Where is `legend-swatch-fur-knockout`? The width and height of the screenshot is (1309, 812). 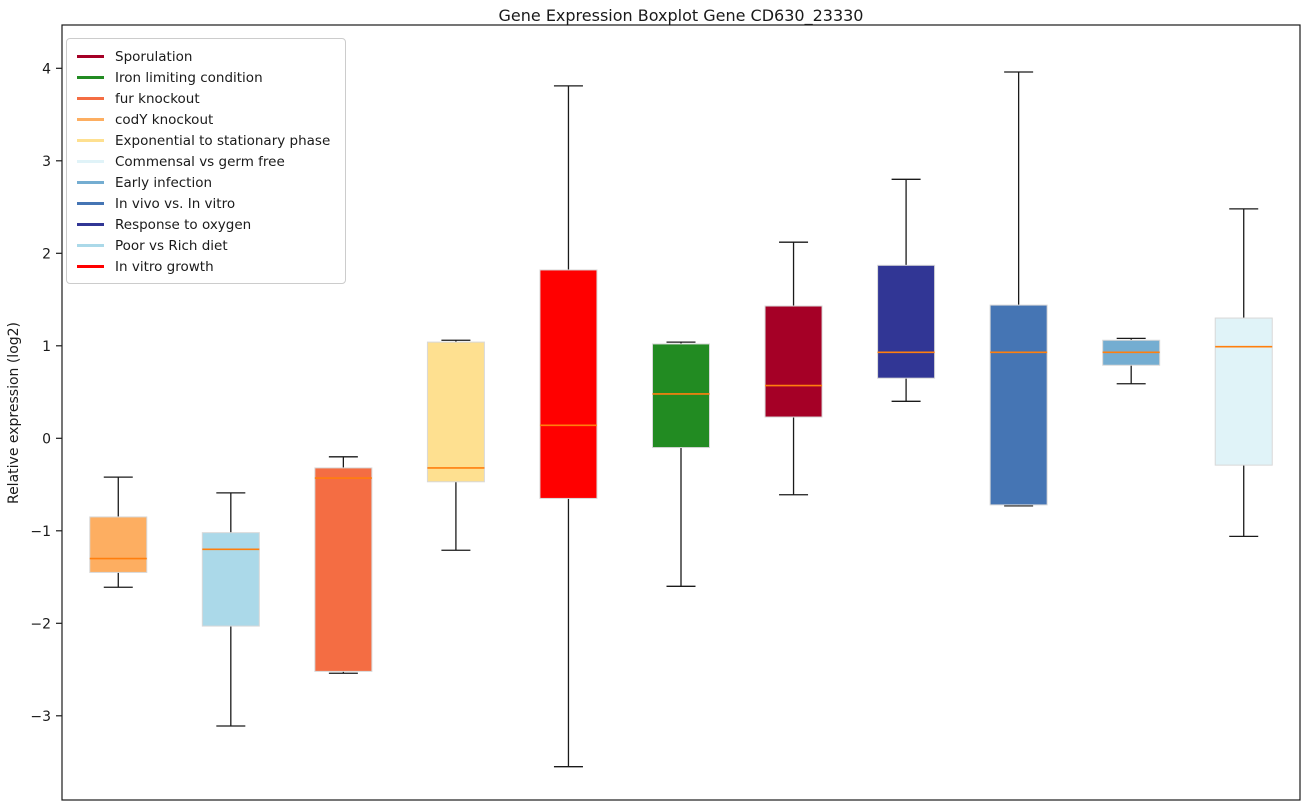
legend-swatch-fur-knockout is located at coordinates (90, 98).